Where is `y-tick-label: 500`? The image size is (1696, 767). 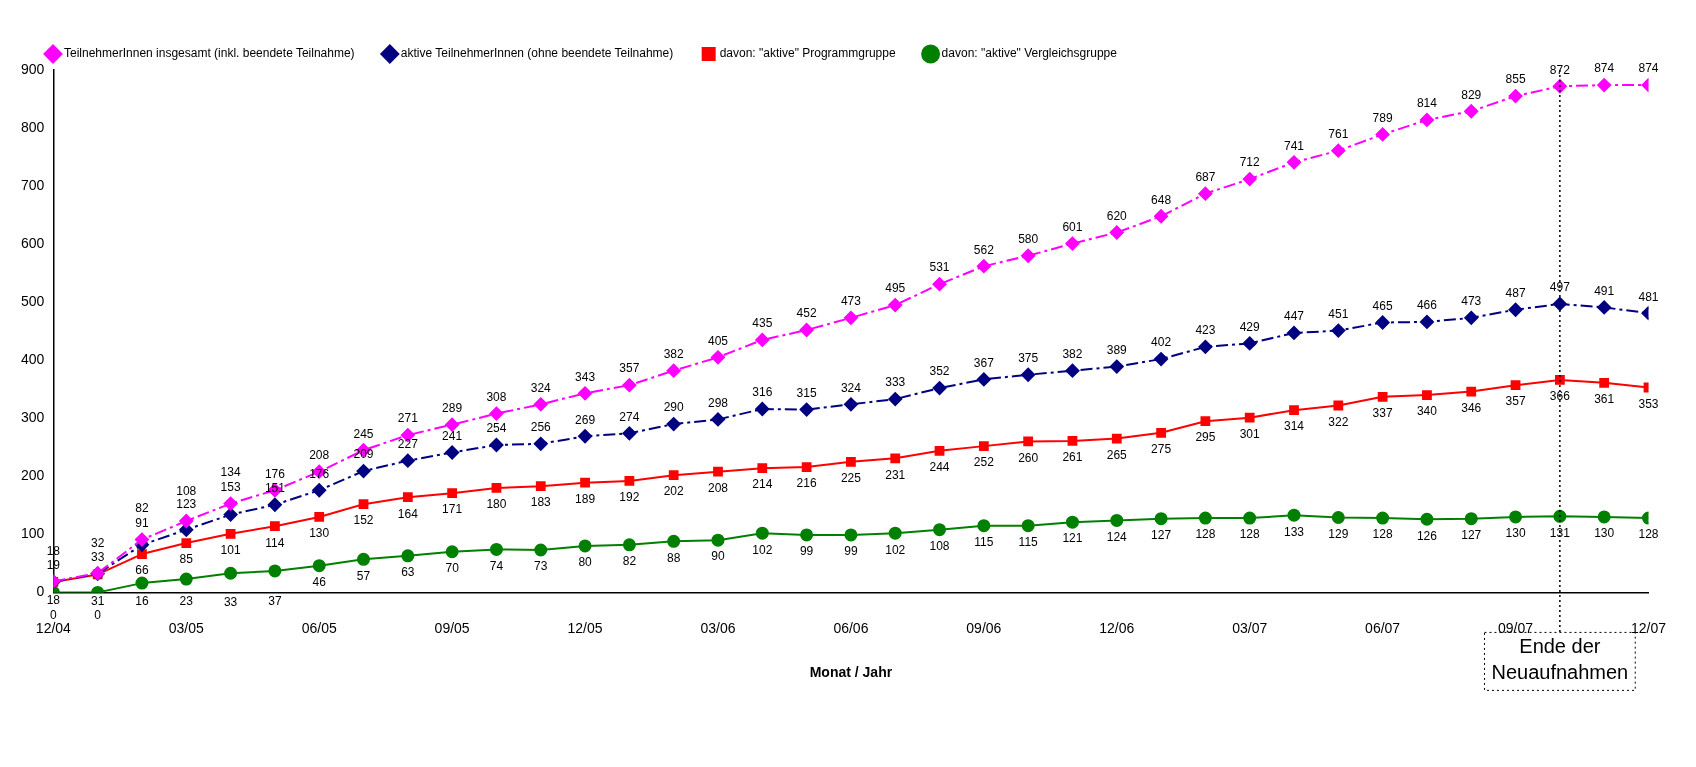
y-tick-label: 500 is located at coordinates (33, 301).